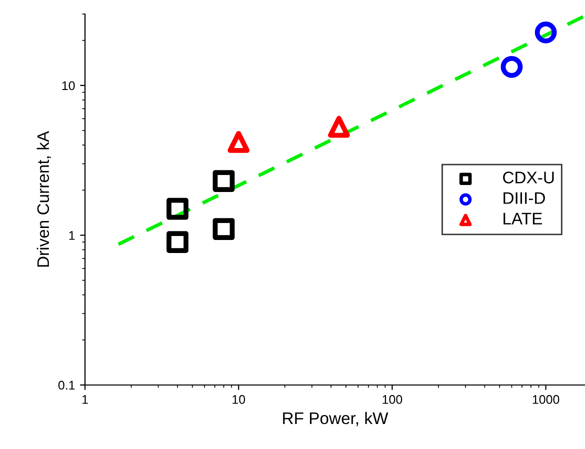 The image size is (585, 449). Describe the element at coordinates (72, 235) in the screenshot. I see `y-tick-label: 1` at that location.